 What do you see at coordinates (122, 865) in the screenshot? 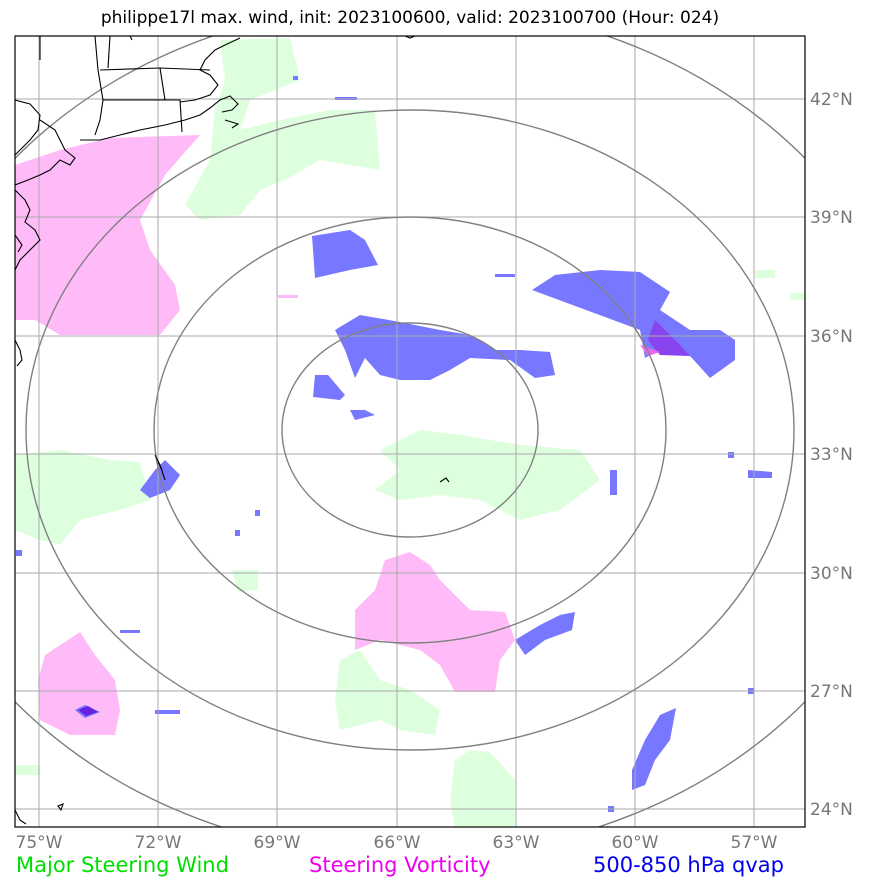
I see `legend-steering-wind: Major Steering Wind` at bounding box center [122, 865].